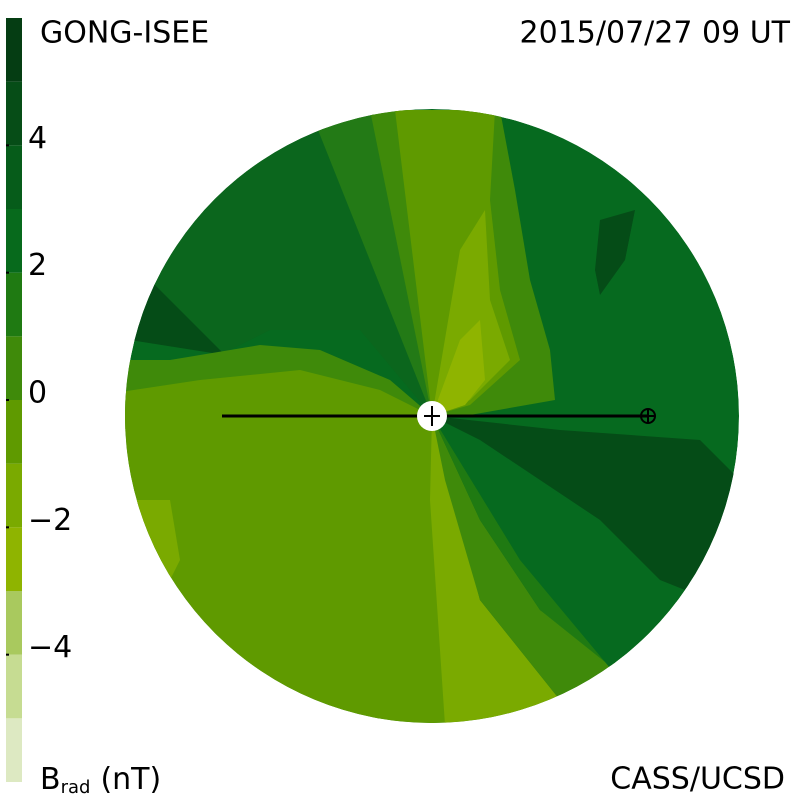  Describe the element at coordinates (37, 393) in the screenshot. I see `colorbar-tick-label: 0` at that location.